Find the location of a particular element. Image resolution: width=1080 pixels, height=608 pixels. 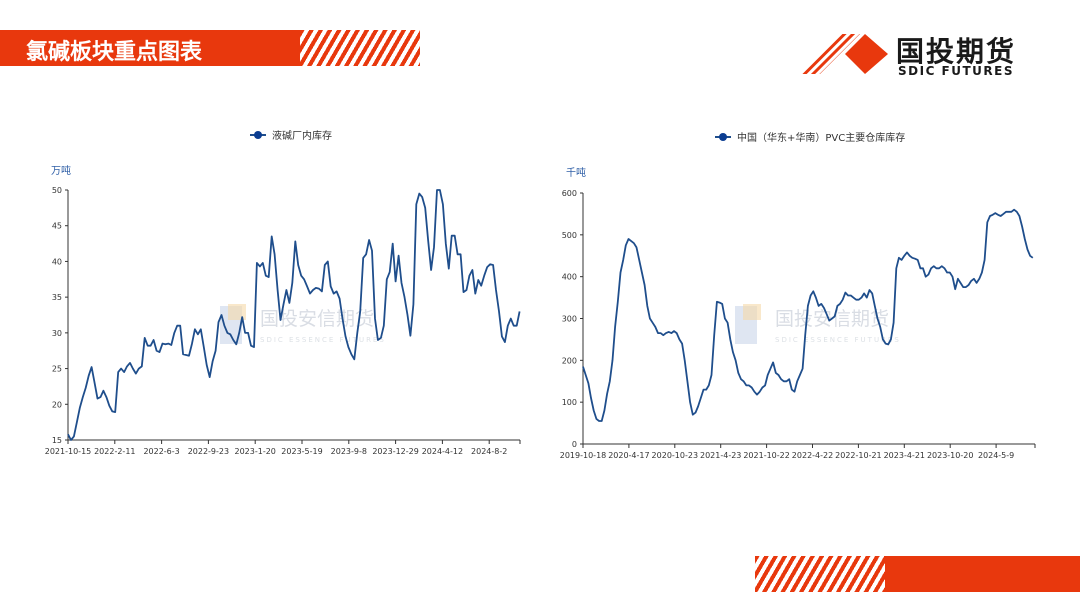

x-tick-label: 2021-4-23 is located at coordinates (720, 455).